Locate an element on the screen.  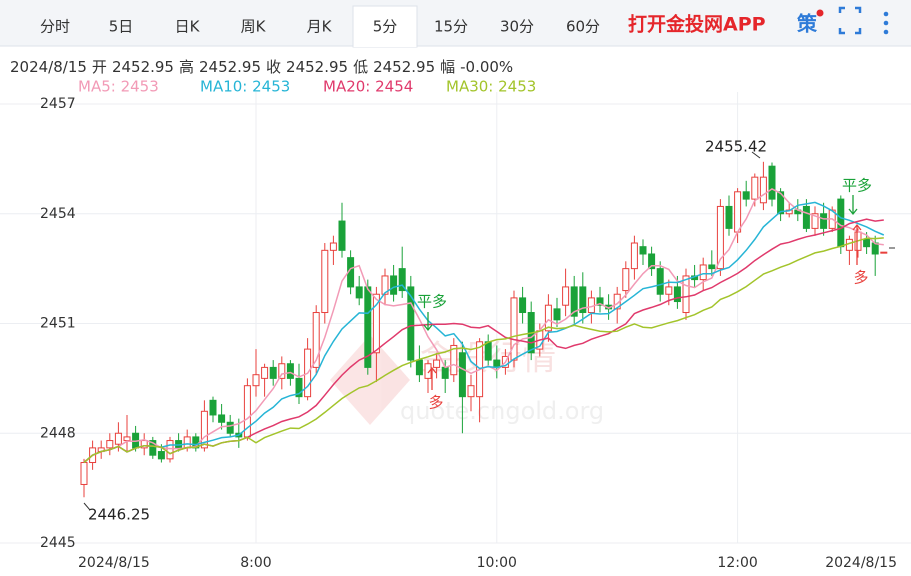
tab: 分时 is located at coordinates (55, 27).